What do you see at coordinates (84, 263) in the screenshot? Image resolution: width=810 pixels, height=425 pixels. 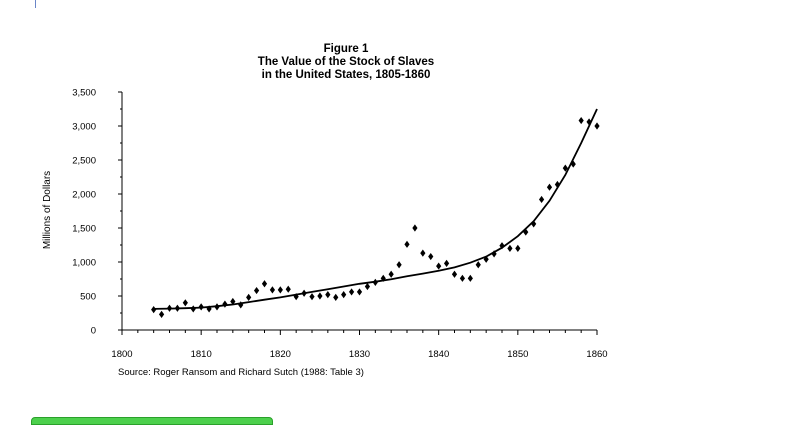 I see `y-tick-label: 1,000` at bounding box center [84, 263].